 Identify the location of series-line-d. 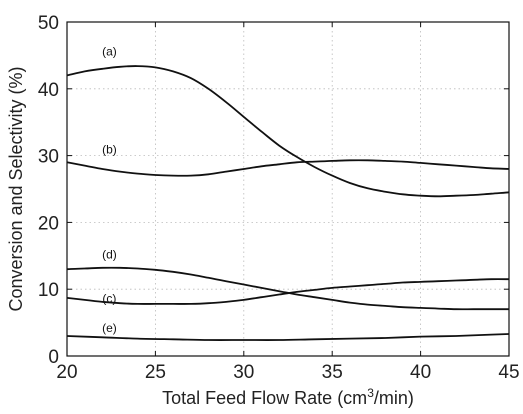
(287, 288).